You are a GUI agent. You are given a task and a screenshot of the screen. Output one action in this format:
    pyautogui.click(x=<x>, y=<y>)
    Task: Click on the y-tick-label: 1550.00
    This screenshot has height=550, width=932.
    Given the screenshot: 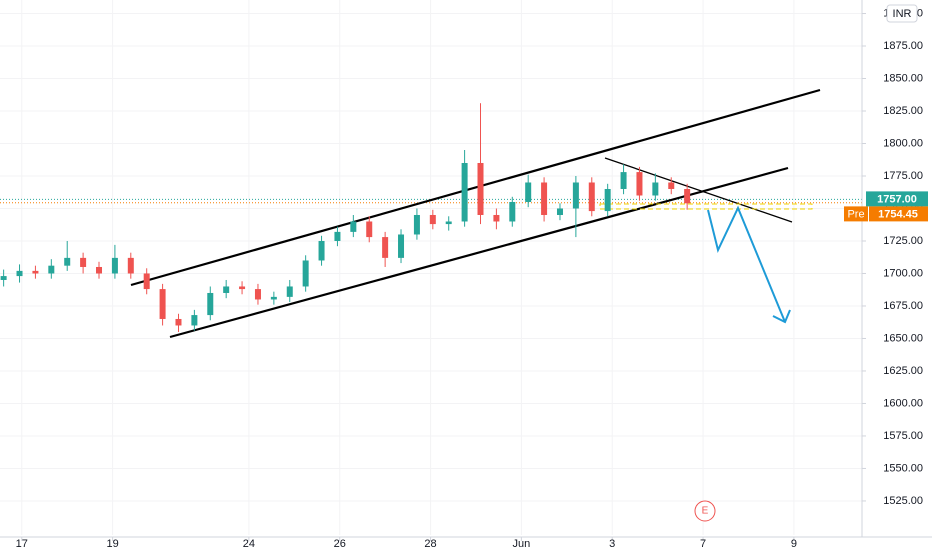 What is the action you would take?
    pyautogui.click(x=903, y=468)
    